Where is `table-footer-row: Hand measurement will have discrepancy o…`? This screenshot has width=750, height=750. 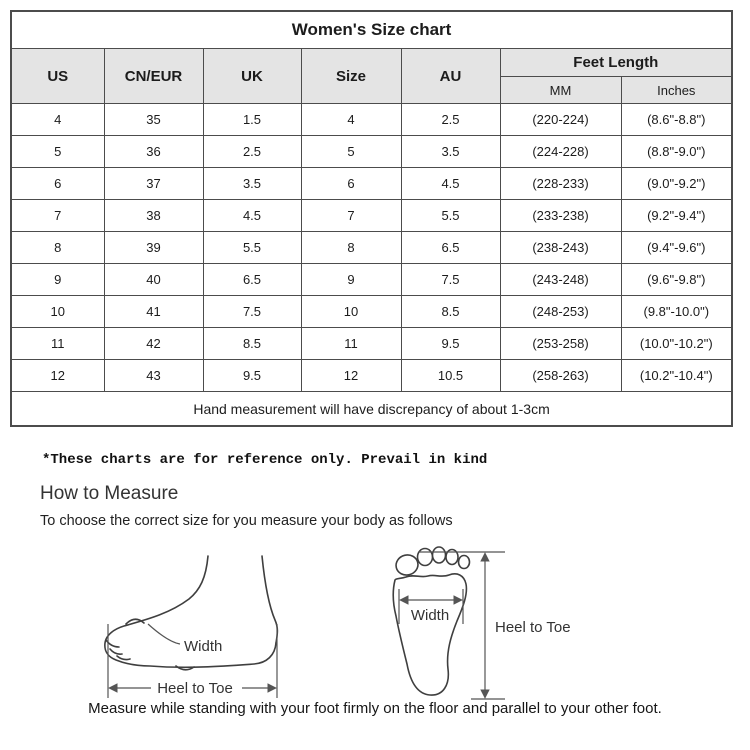
table-footer-row: Hand measurement will have discrepancy o… is located at coordinates (371, 409).